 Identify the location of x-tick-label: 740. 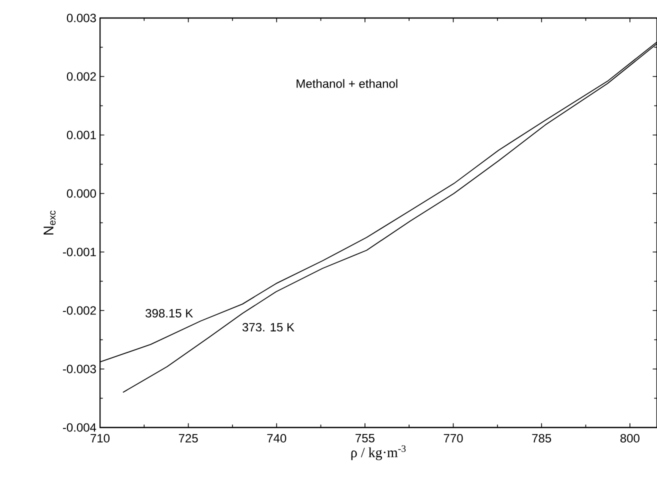
(276, 438).